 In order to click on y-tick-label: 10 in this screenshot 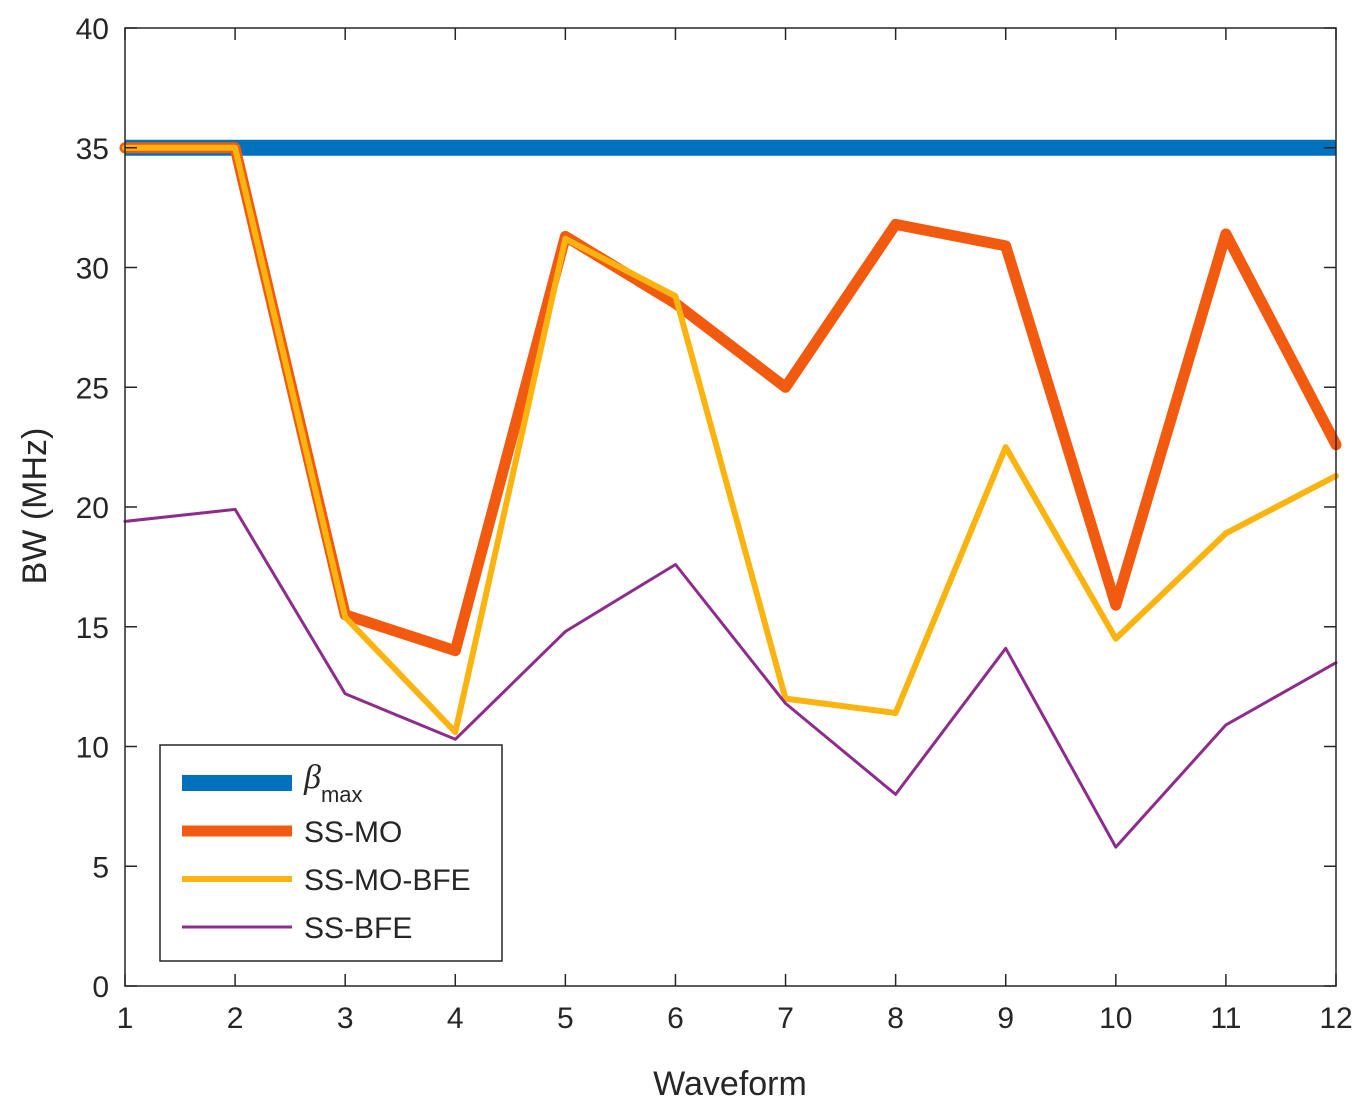, I will do `click(92, 748)`.